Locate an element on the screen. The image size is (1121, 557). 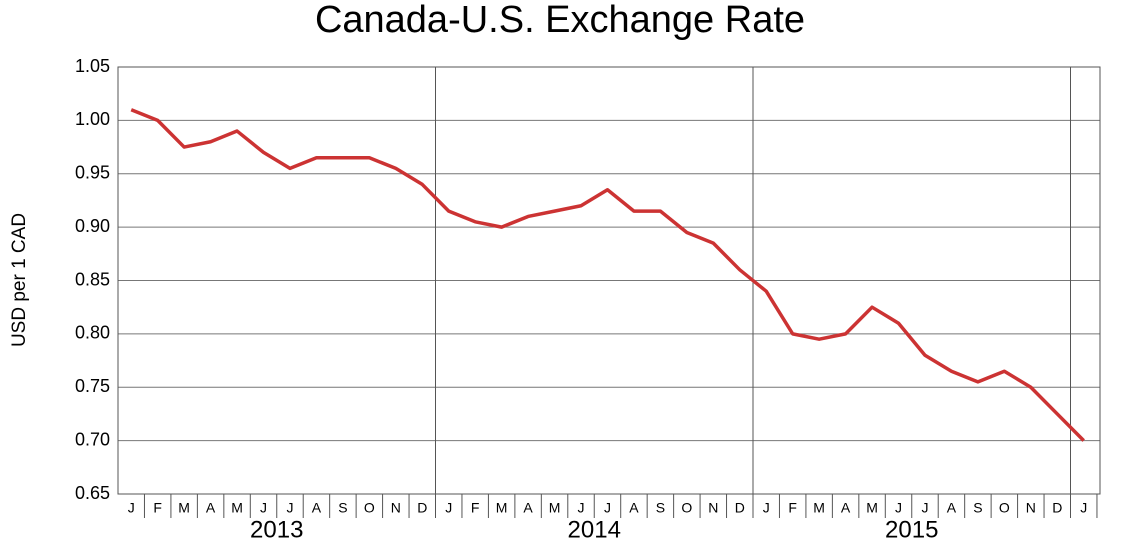
y-tick-label: 0.70 is located at coordinates (92, 439).